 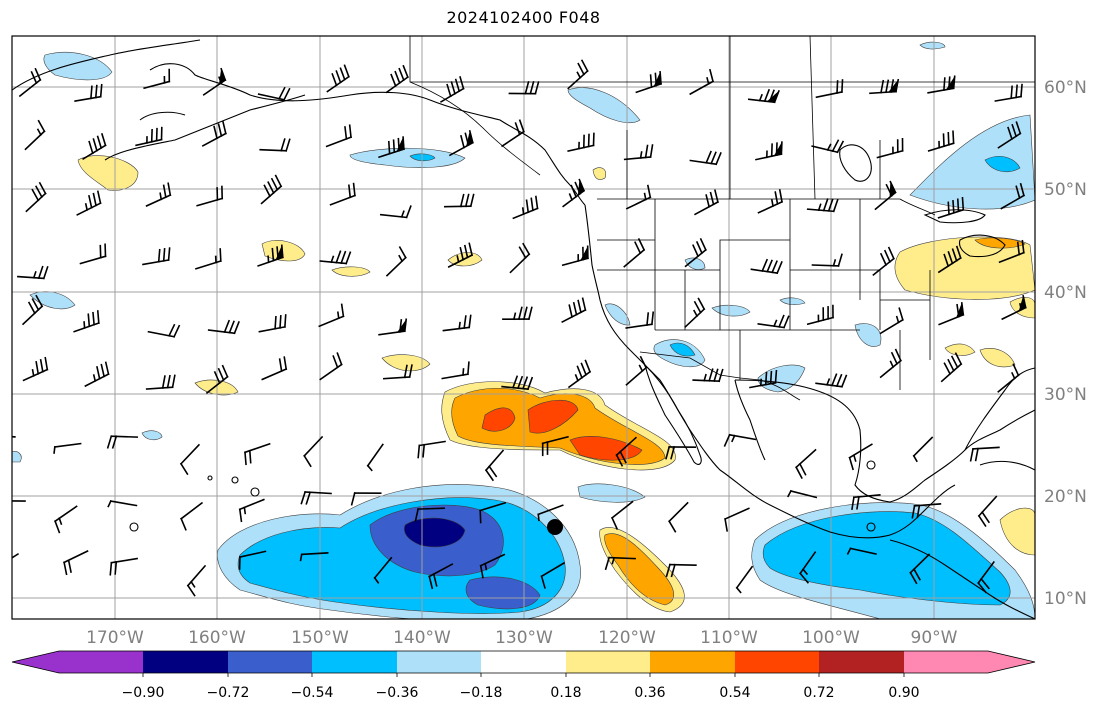 What do you see at coordinates (649, 693) in the screenshot?
I see `colorbar-tick-label: 0.36` at bounding box center [649, 693].